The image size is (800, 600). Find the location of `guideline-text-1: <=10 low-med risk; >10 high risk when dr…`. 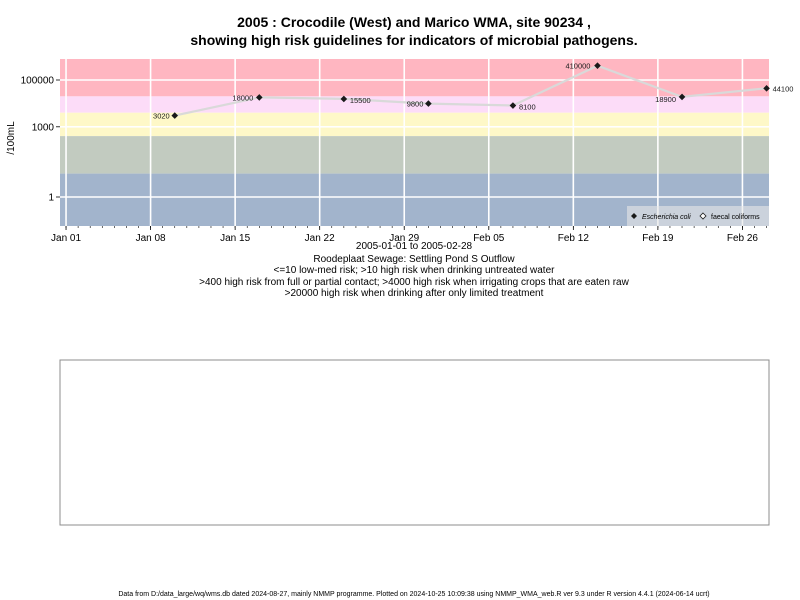

guideline-text-1: <=10 low-med risk; >10 high risk when dr… is located at coordinates (415, 270).